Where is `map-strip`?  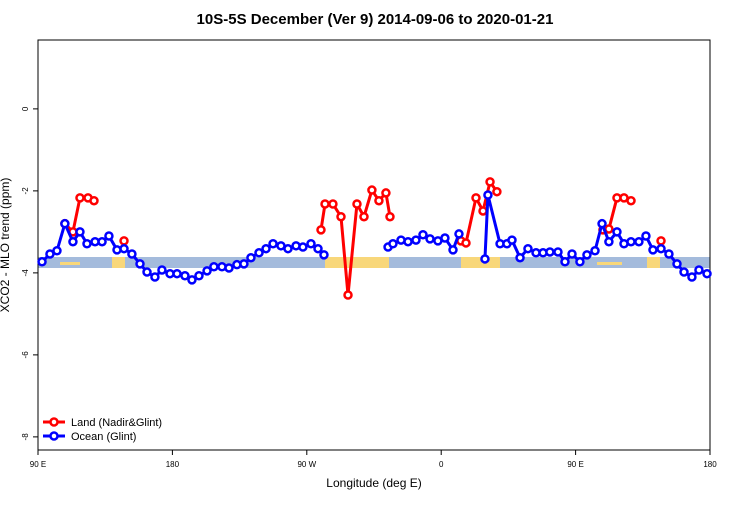
map-strip is located at coordinates (374, 262).